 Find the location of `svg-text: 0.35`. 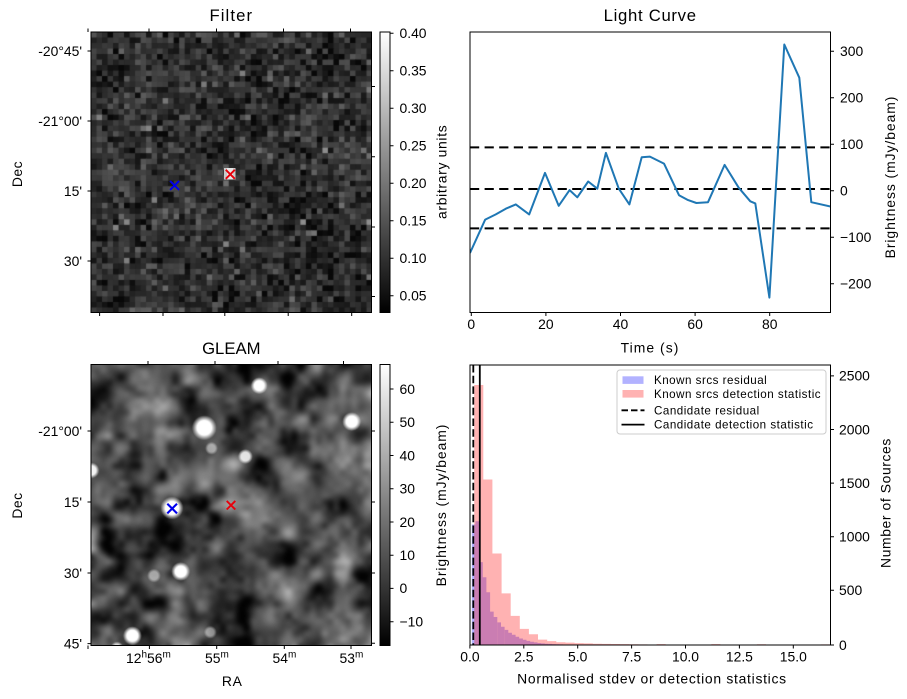

svg-text: 0.35 is located at coordinates (413, 71).